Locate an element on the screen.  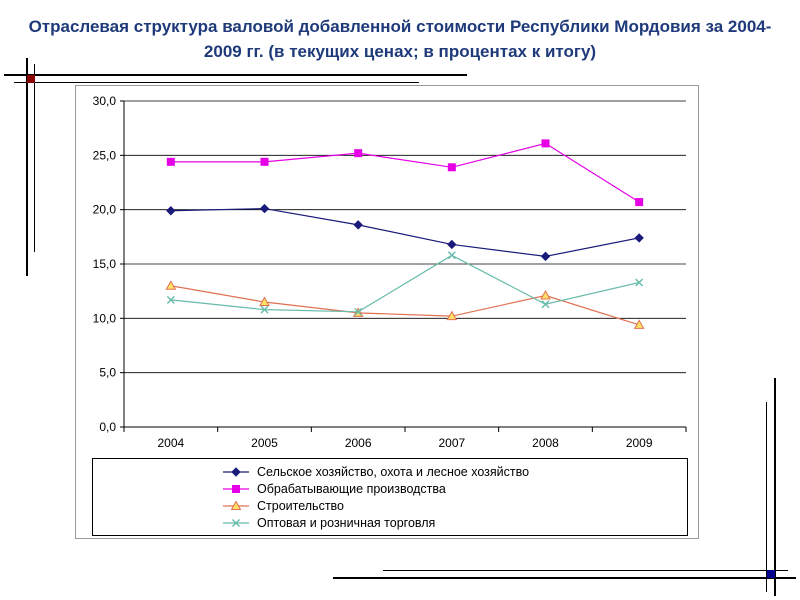
decor-blue-square is located at coordinates (771, 574).